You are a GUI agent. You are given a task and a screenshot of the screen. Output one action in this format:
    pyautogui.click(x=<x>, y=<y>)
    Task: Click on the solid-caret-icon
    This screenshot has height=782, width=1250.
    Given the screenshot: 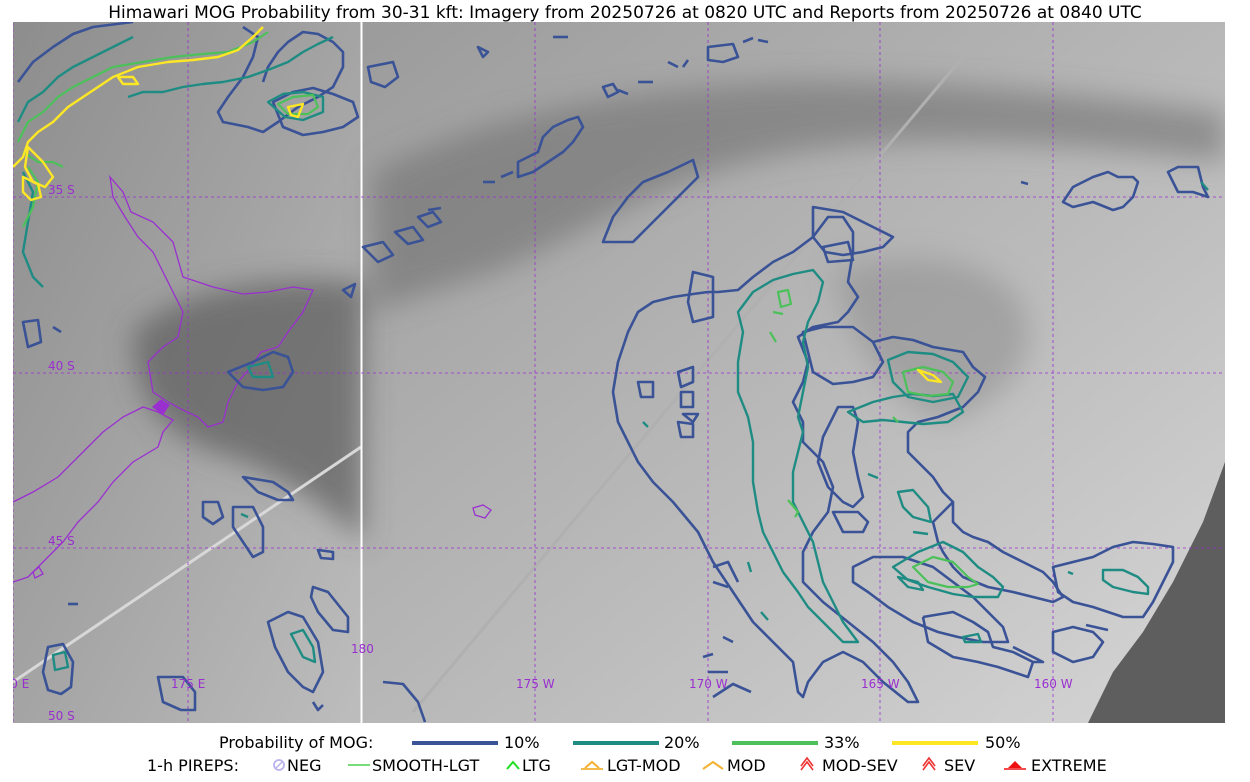 What is the action you would take?
    pyautogui.click(x=1015, y=765)
    